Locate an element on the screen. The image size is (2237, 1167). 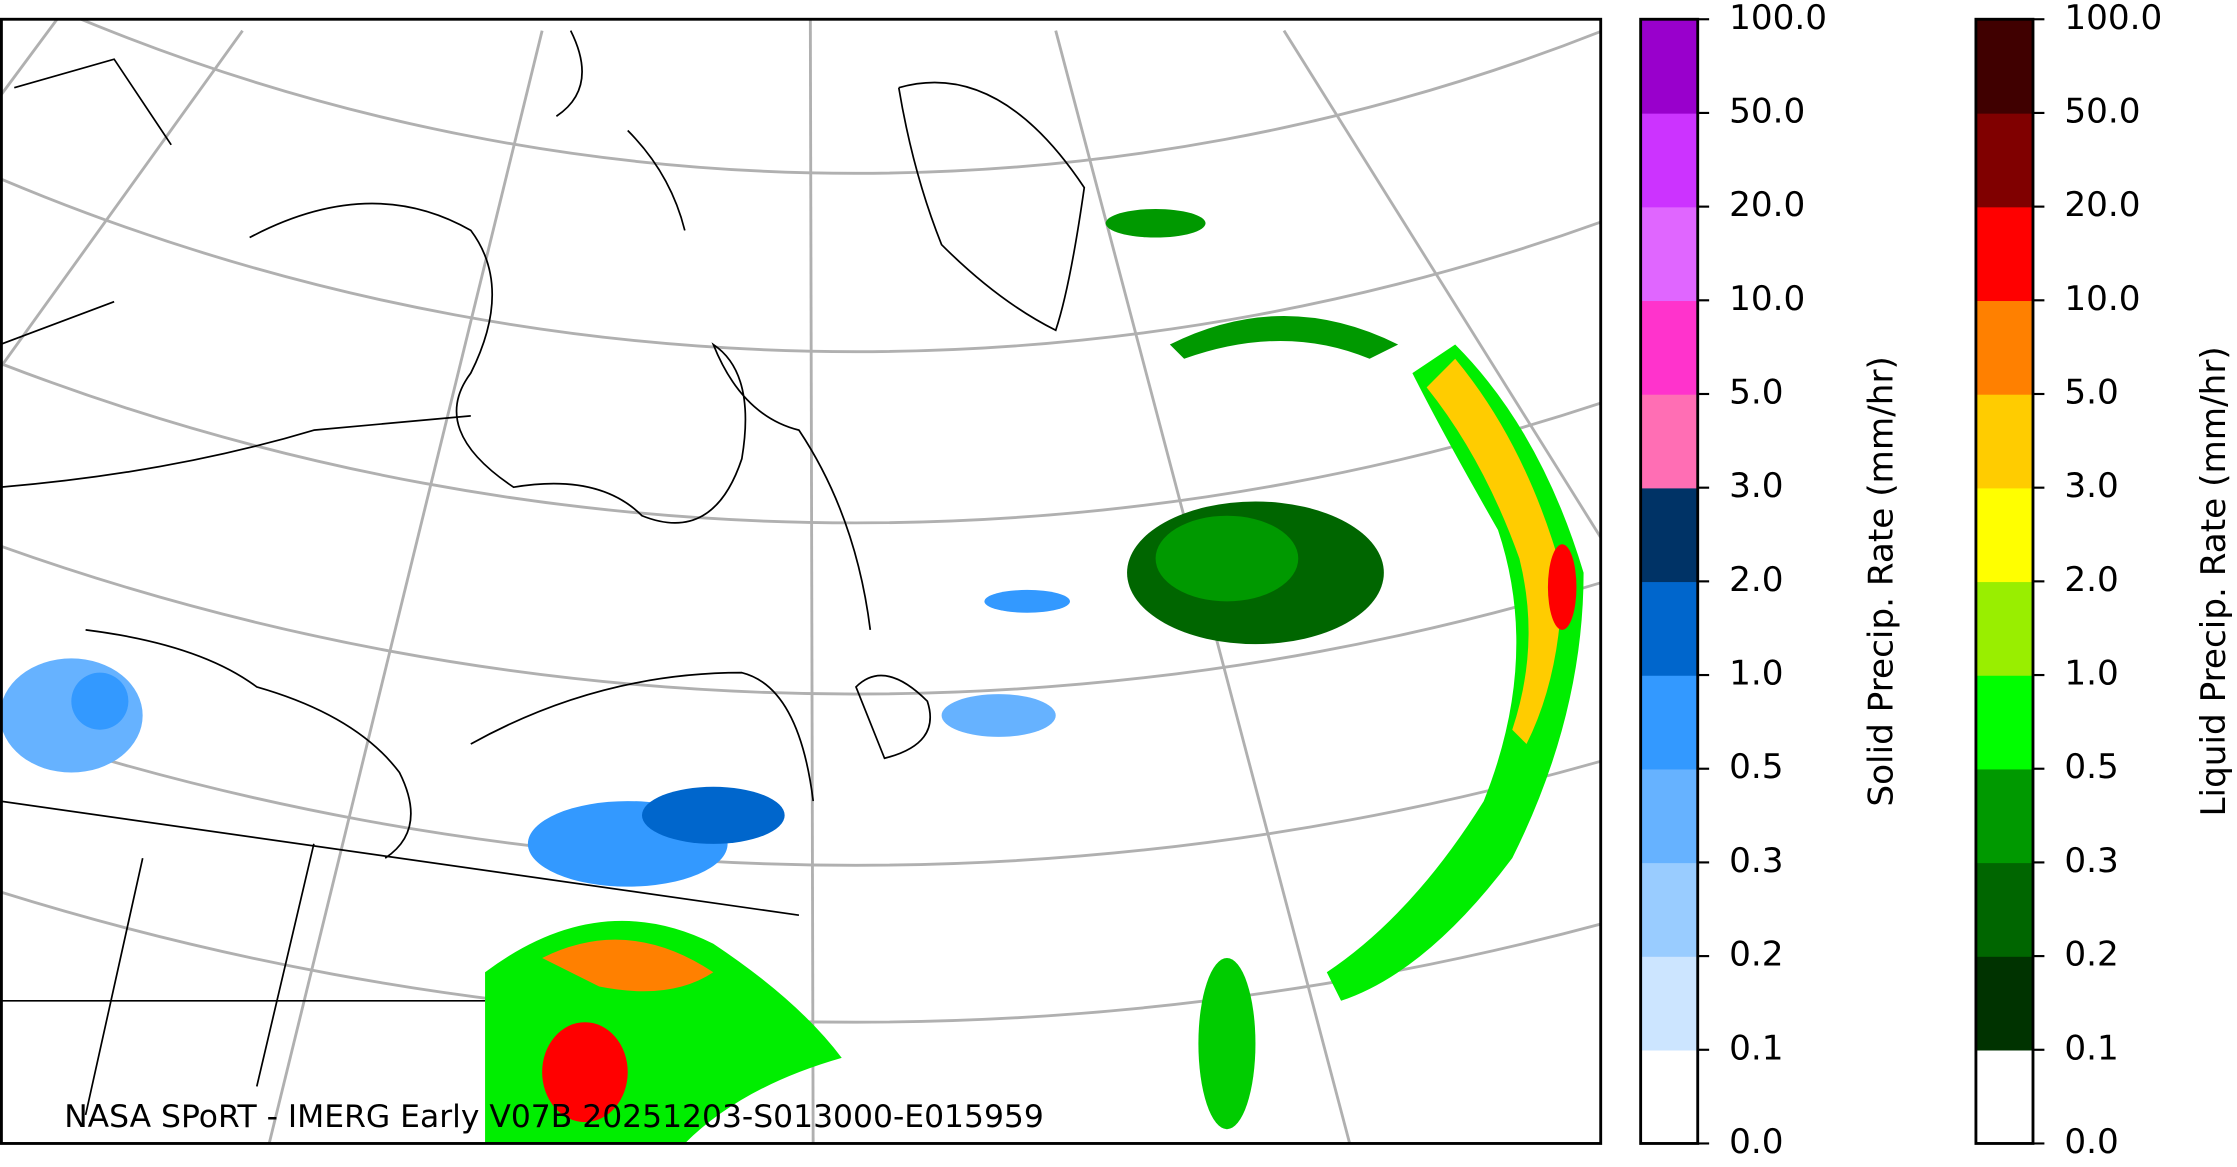
colorbar-label: Solid Precip. Rate (mm/hr) is located at coordinates (1882, 581).